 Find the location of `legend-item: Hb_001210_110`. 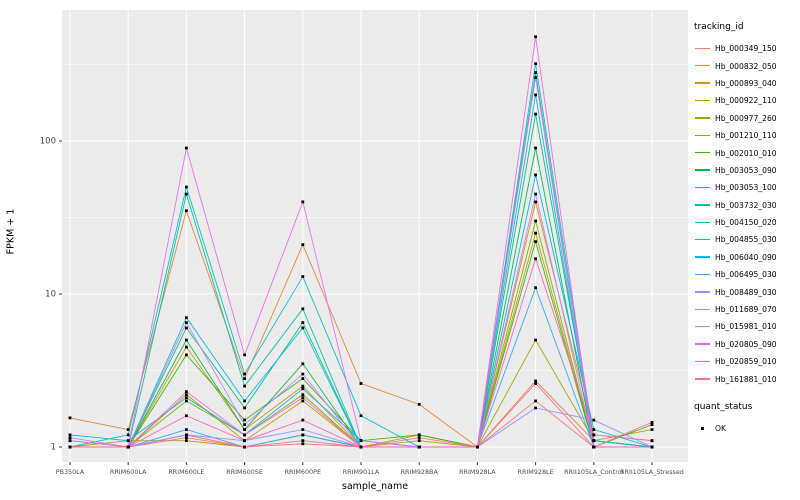

legend-item: Hb_001210_110 is located at coordinates (746, 135).